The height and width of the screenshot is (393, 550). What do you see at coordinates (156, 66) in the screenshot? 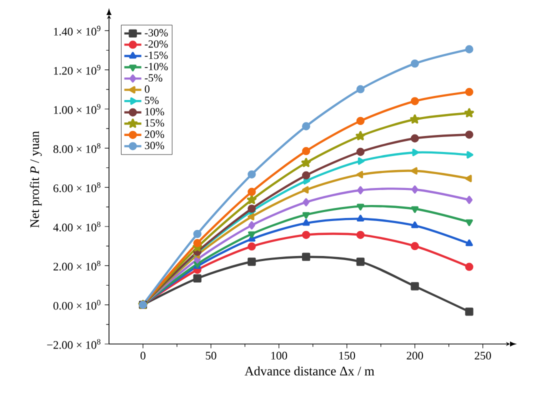
I see `legend-label: -10%` at bounding box center [156, 66].